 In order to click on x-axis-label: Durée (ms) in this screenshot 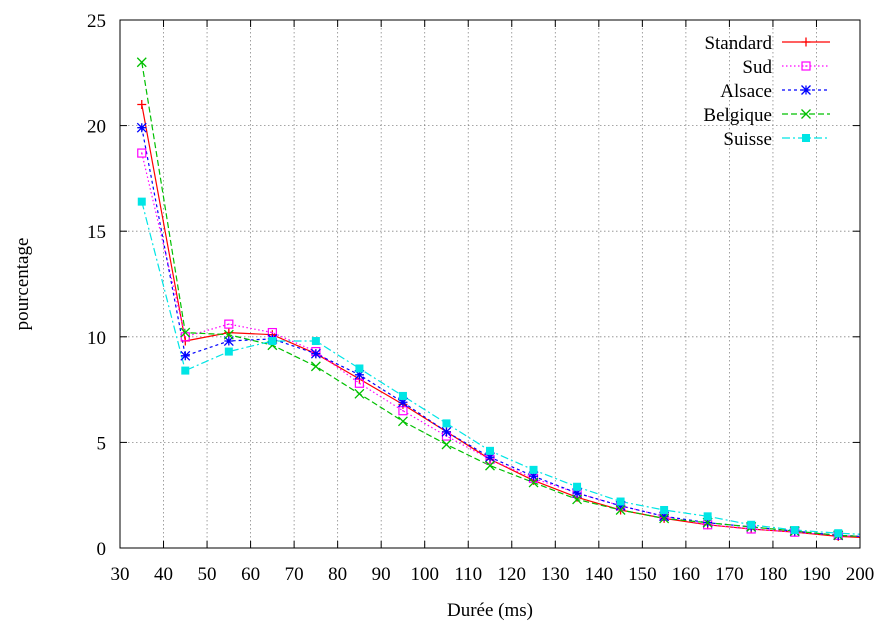, I will do `click(490, 610)`.